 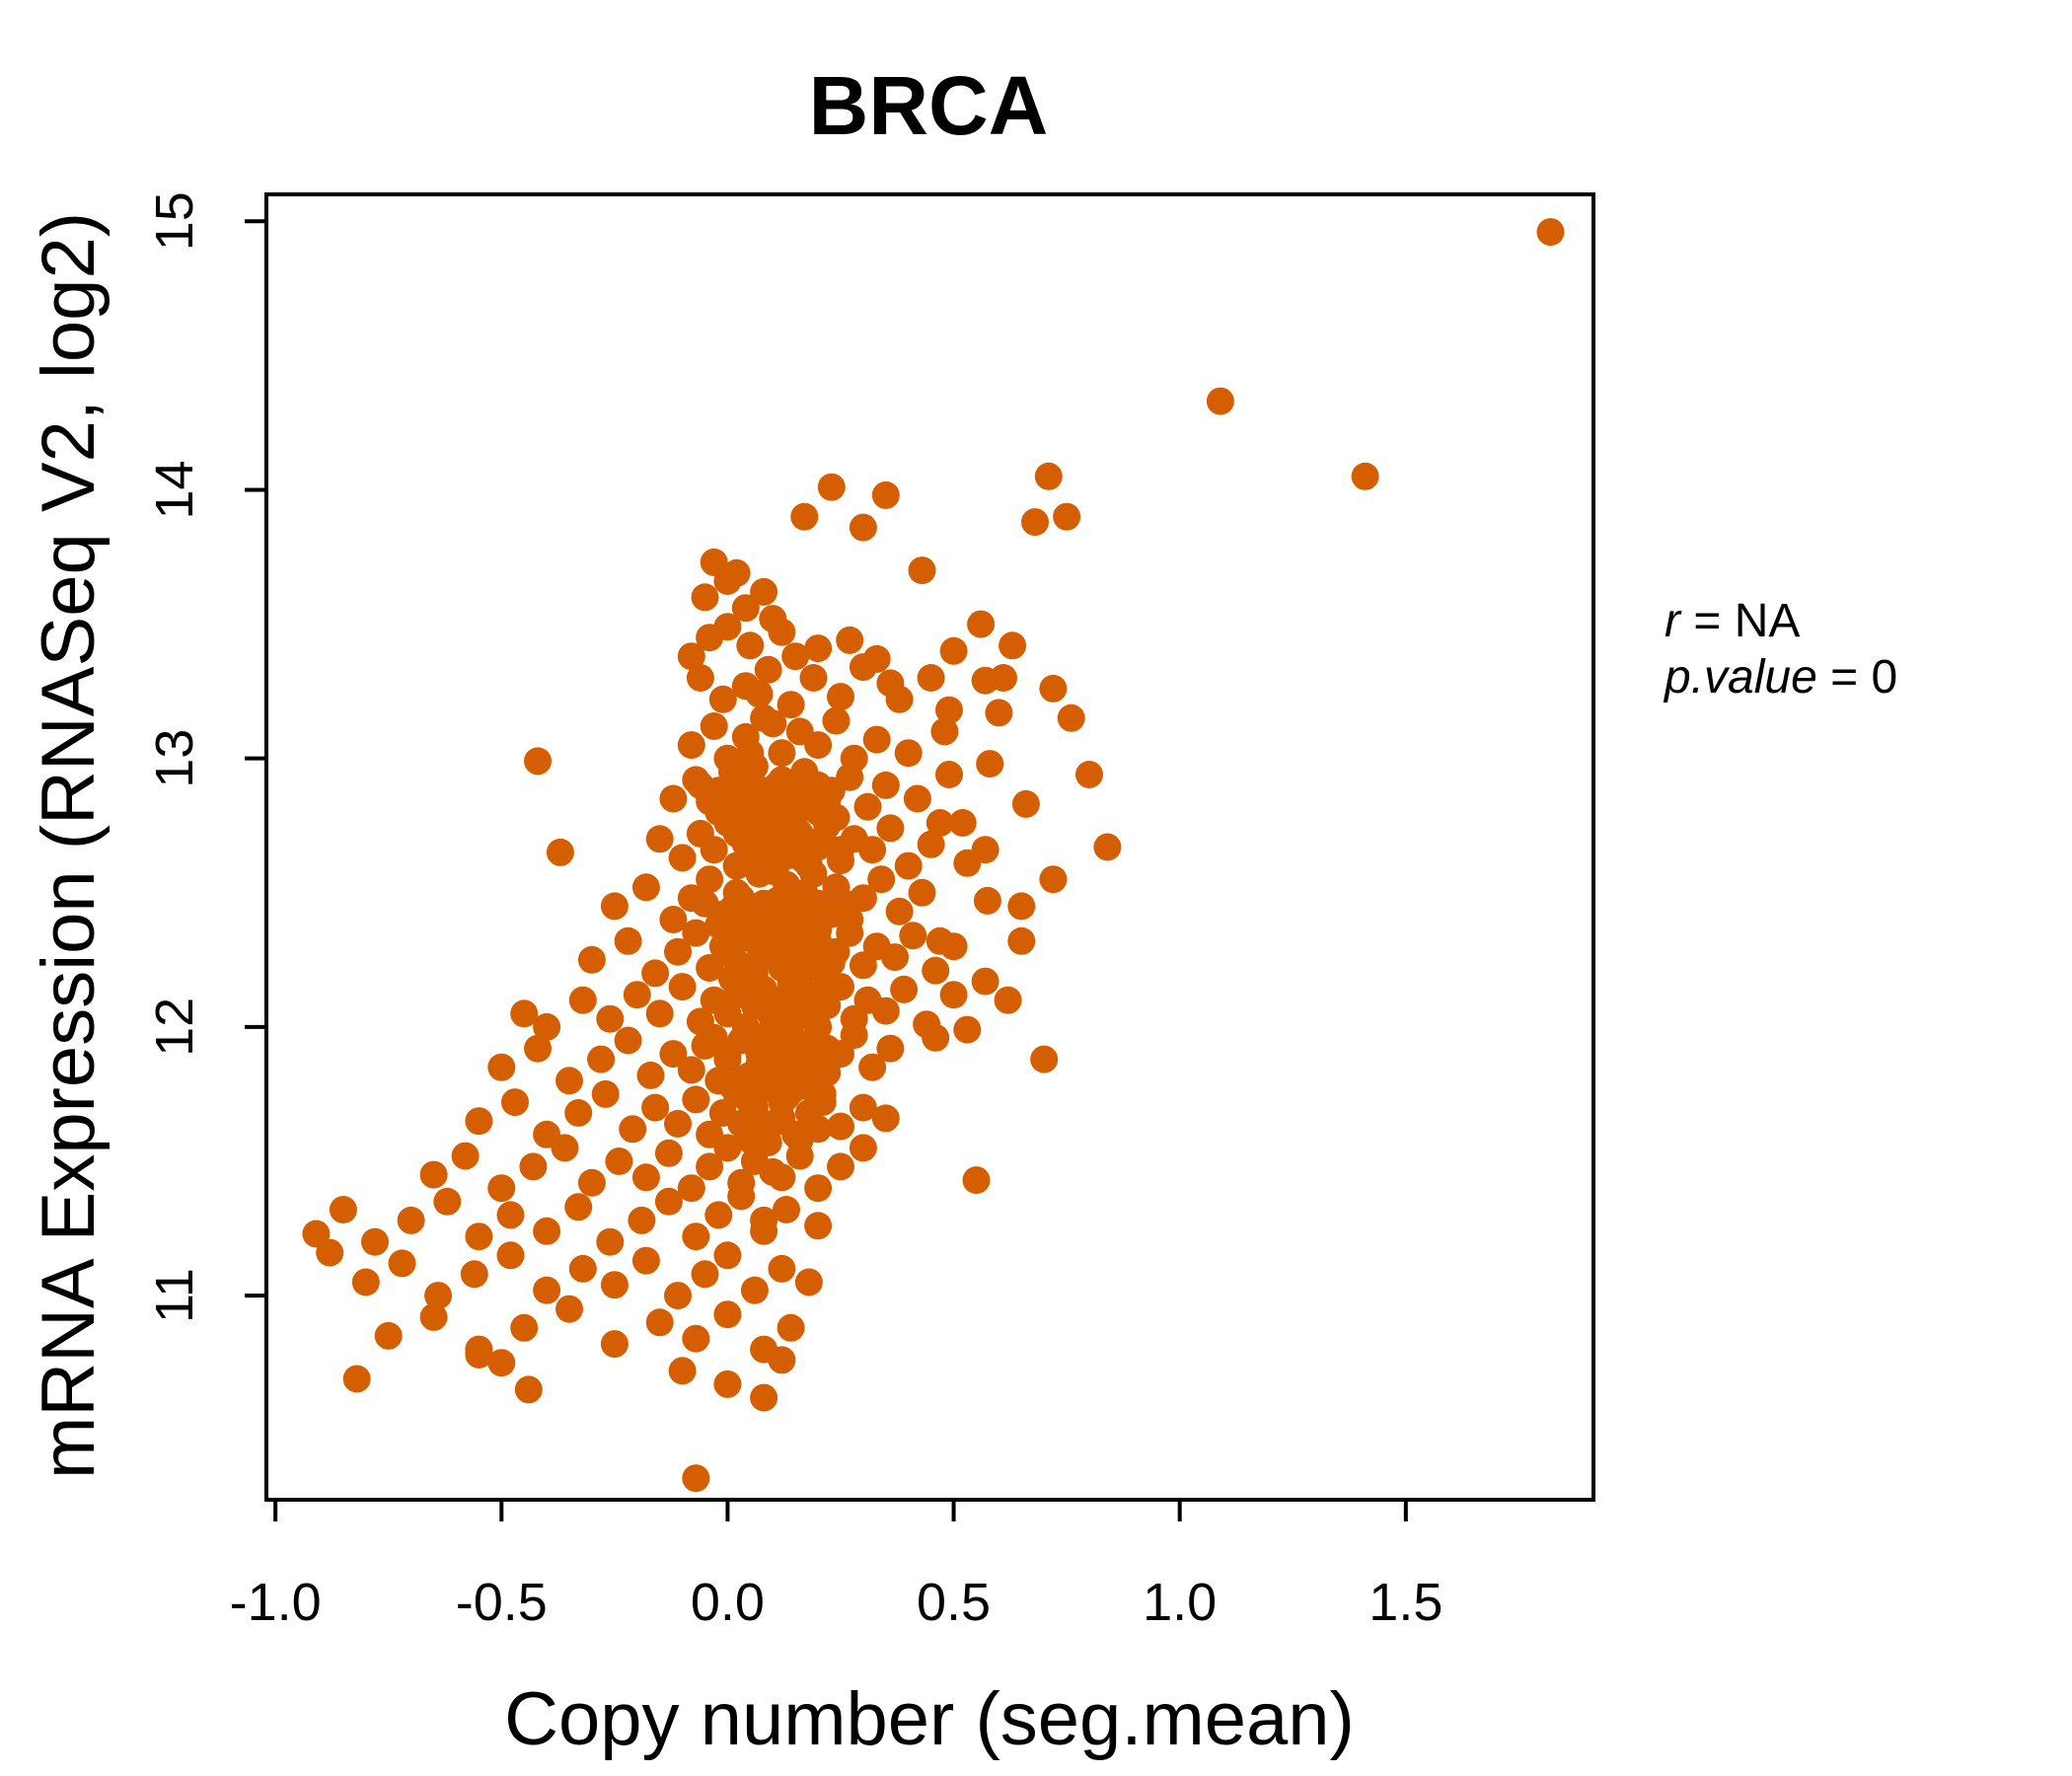 What do you see at coordinates (502, 1603) in the screenshot?
I see `x-tick-label: -0.5` at bounding box center [502, 1603].